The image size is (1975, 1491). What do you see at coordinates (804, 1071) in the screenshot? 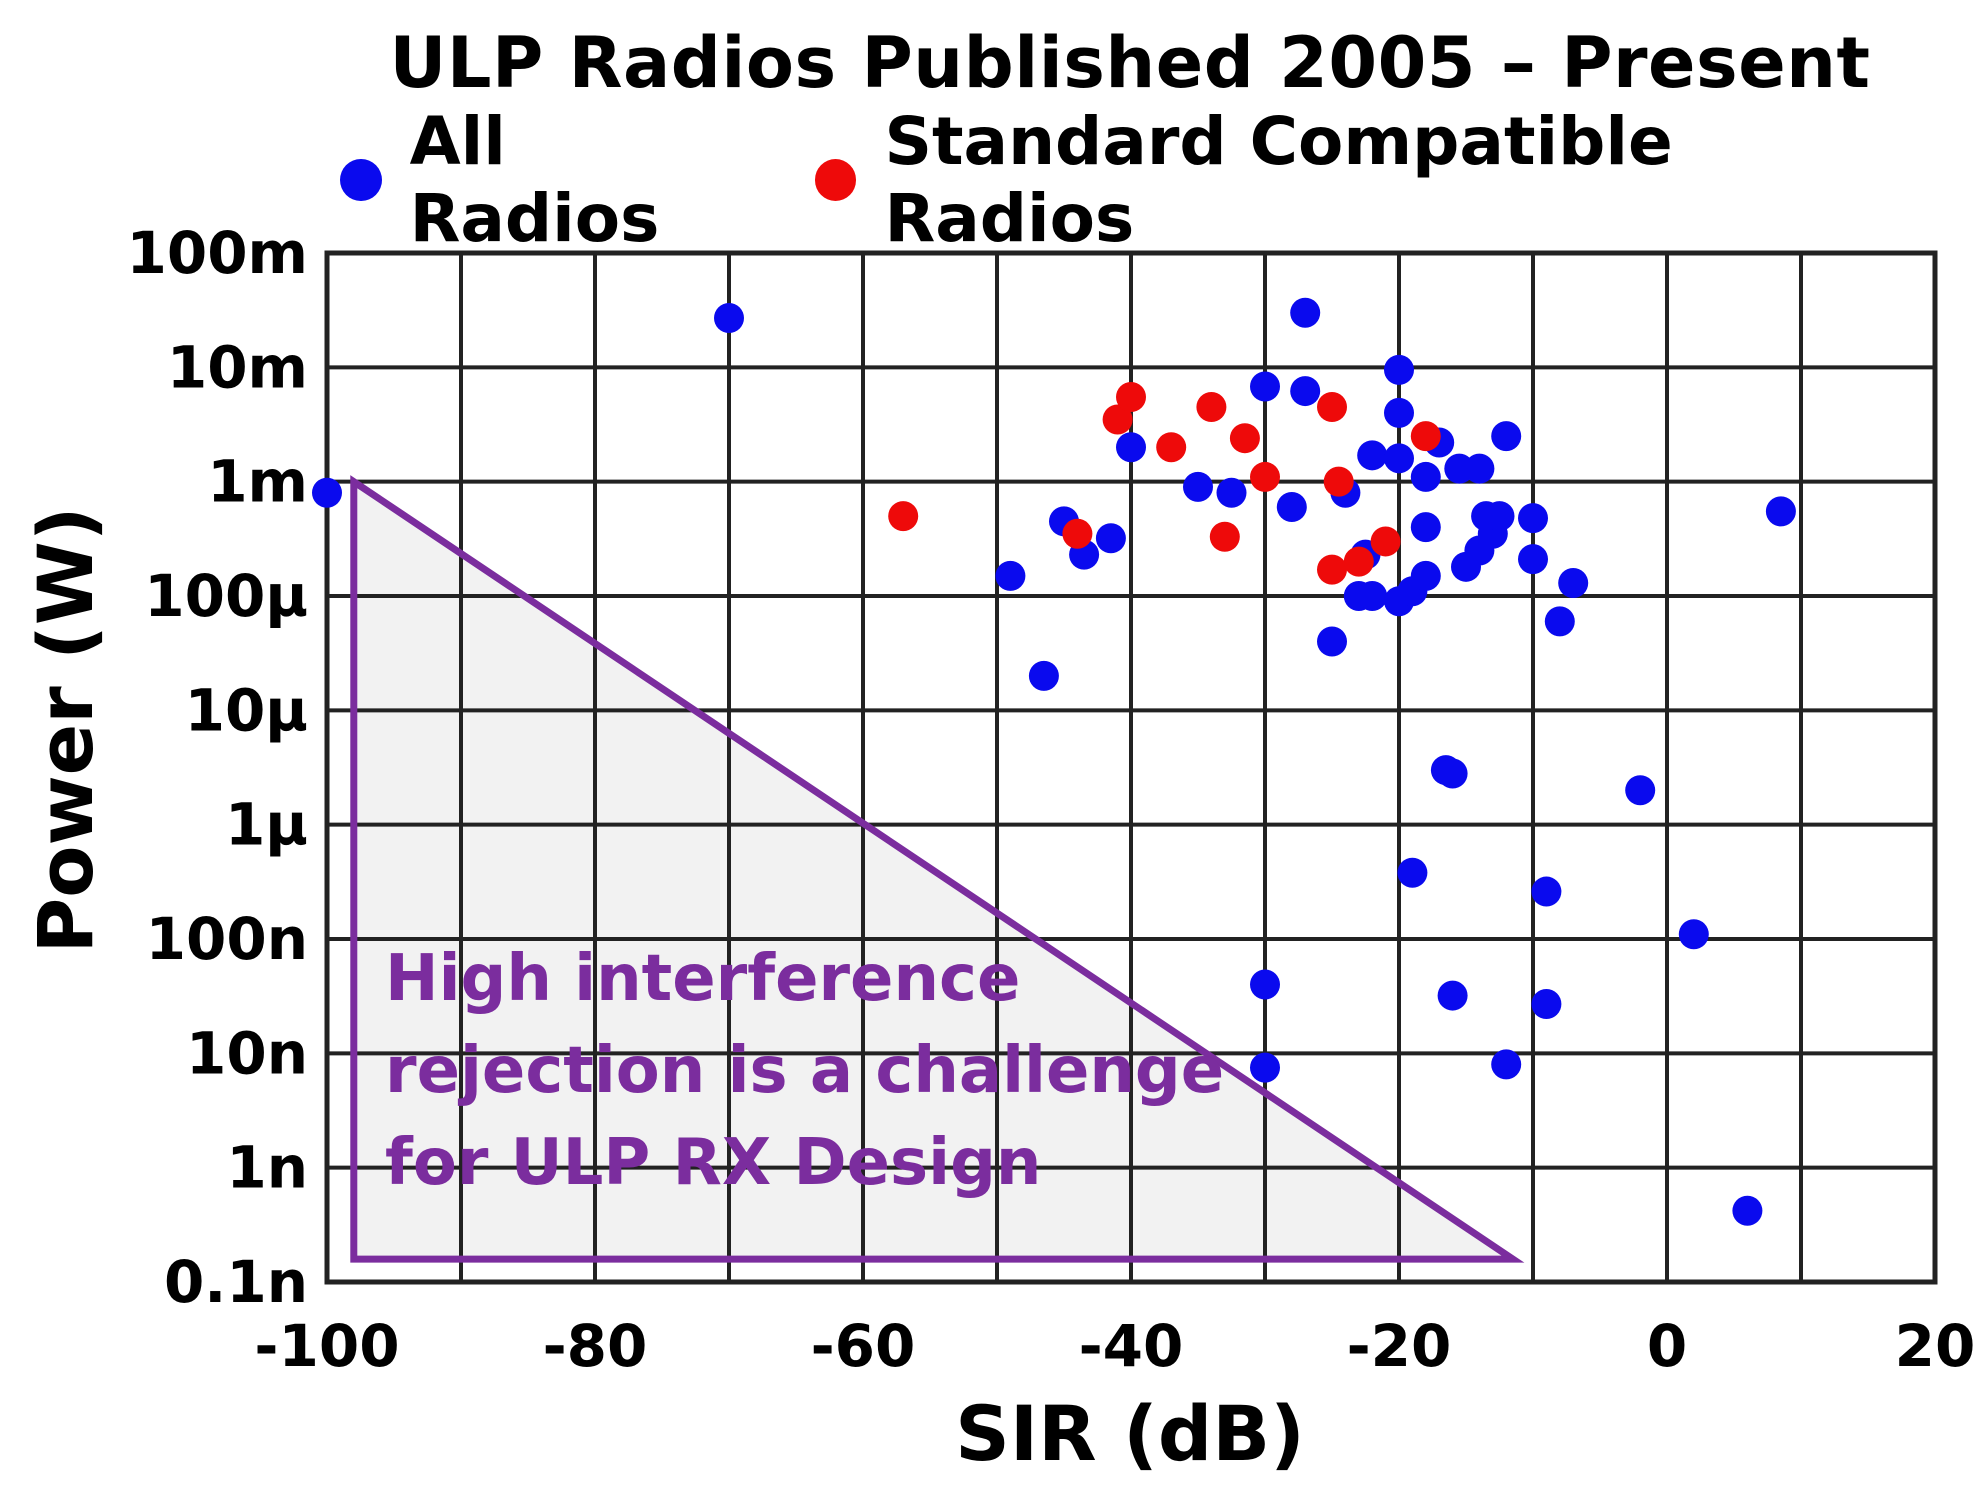
I see `annotation-text-line: rejection is a challenge` at bounding box center [804, 1071].